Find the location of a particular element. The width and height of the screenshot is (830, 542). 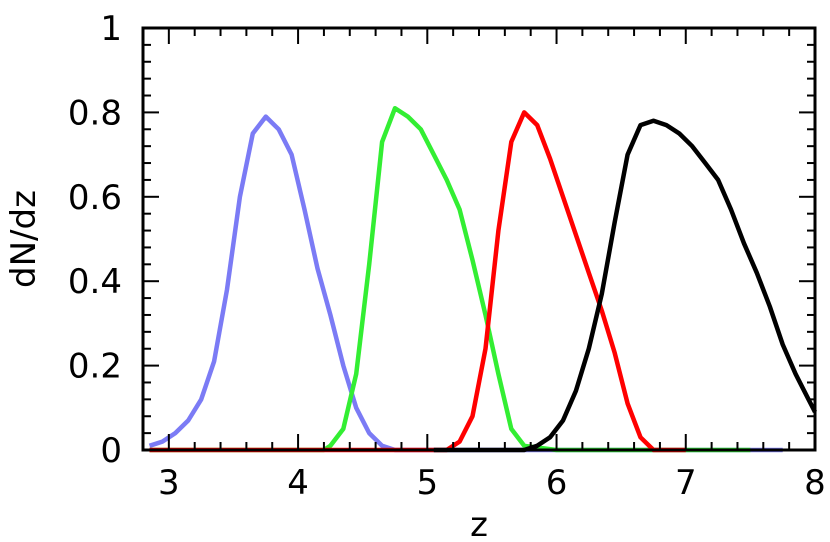

x-tick-label: 5 is located at coordinates (427, 483).